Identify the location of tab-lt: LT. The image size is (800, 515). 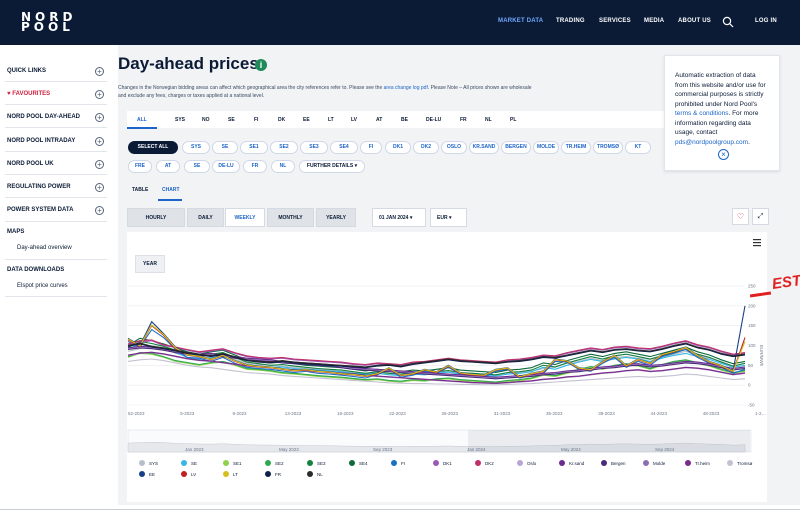
(331, 120).